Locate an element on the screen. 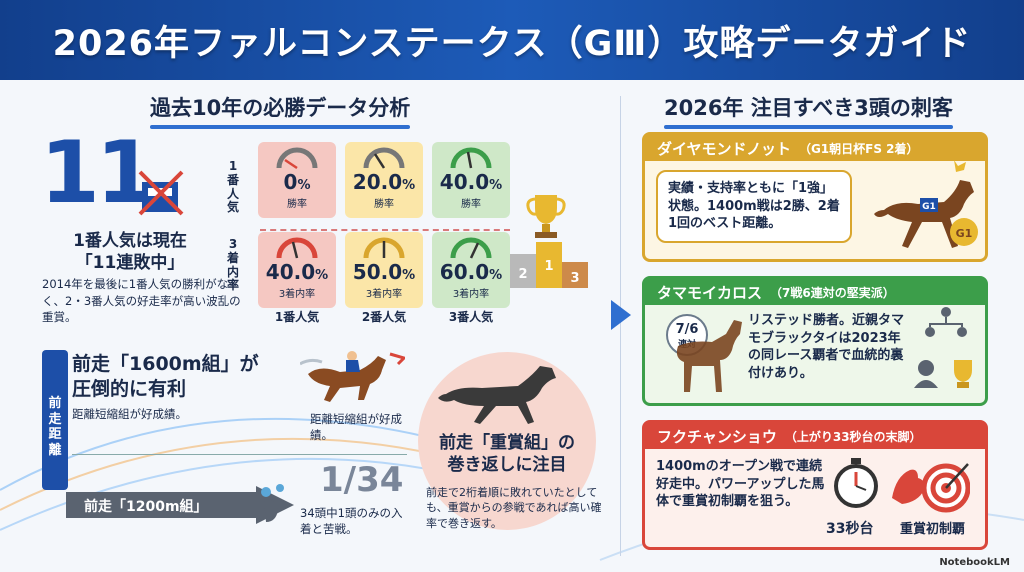 This screenshot has height=572, width=1024. medal-text: G1 is located at coordinates (964, 233).